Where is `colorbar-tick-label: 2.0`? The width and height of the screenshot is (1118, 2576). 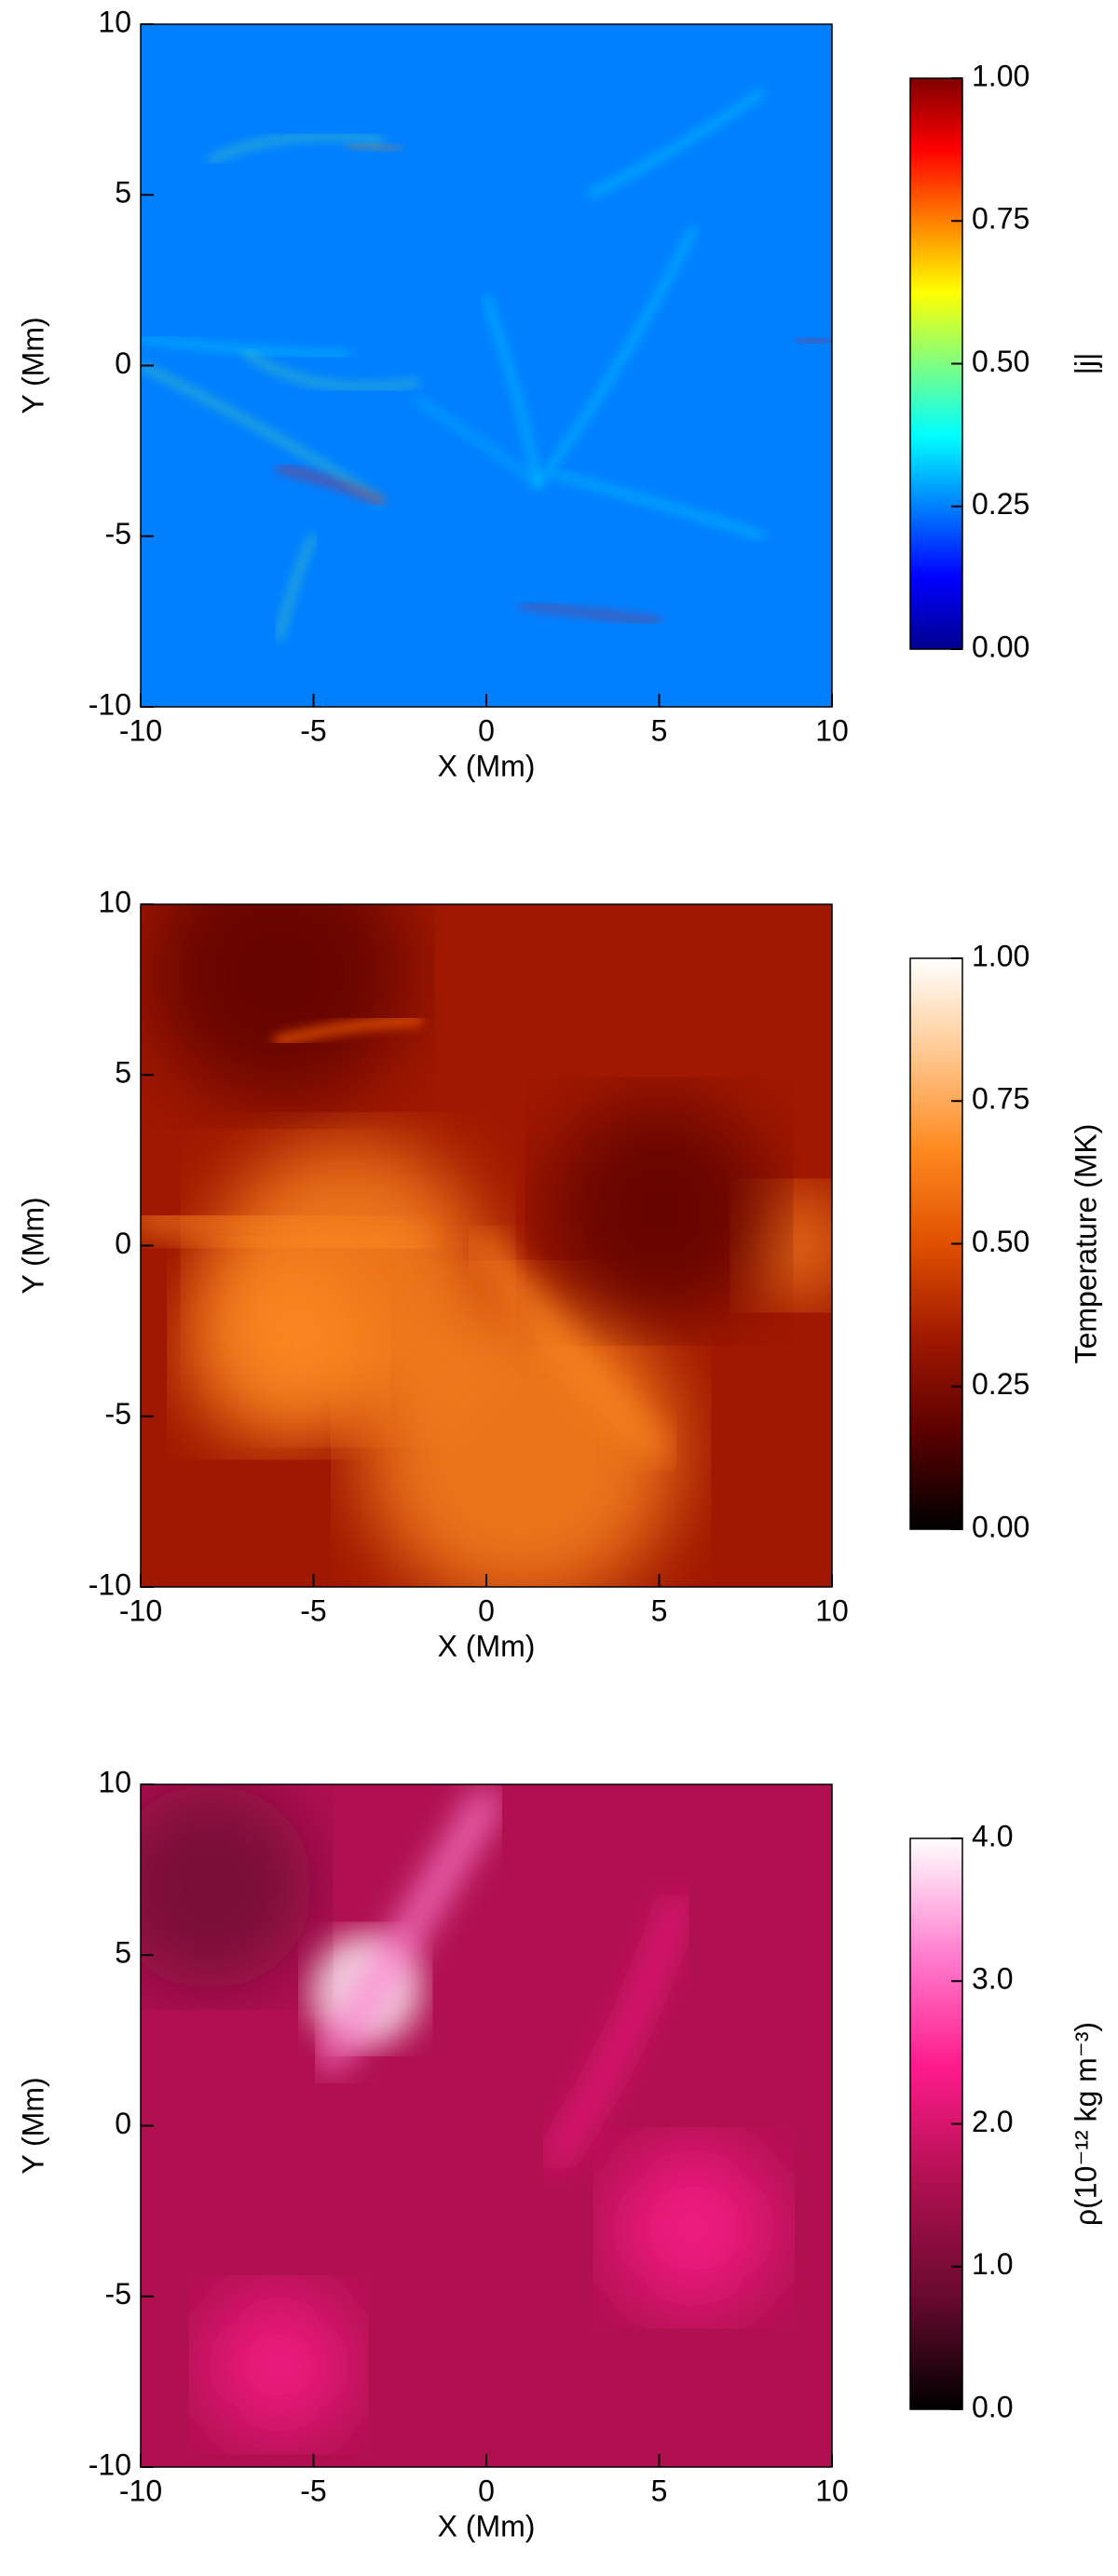
colorbar-tick-label: 2.0 is located at coordinates (992, 2121).